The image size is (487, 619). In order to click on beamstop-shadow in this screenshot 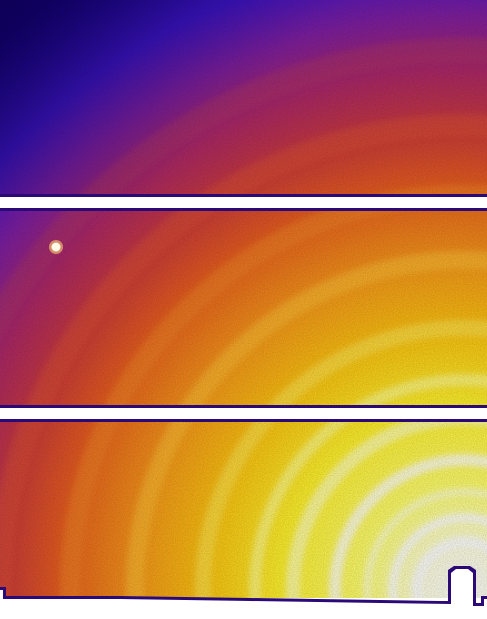, I will do `click(243, 592)`.